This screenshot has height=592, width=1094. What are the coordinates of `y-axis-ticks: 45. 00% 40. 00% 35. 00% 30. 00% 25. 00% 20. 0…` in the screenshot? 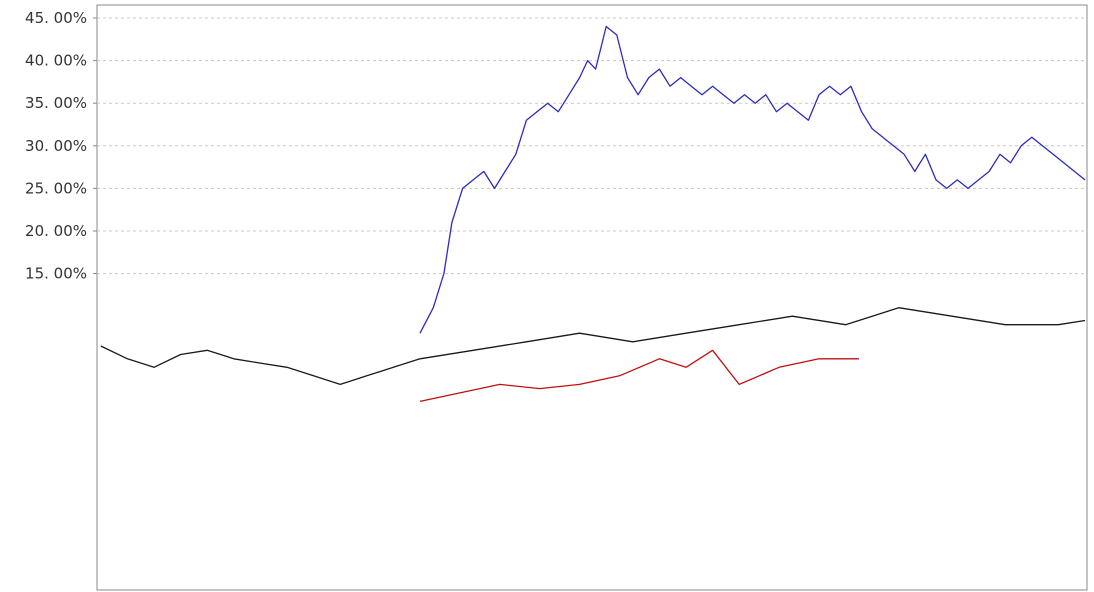 It's located at (61, 146).